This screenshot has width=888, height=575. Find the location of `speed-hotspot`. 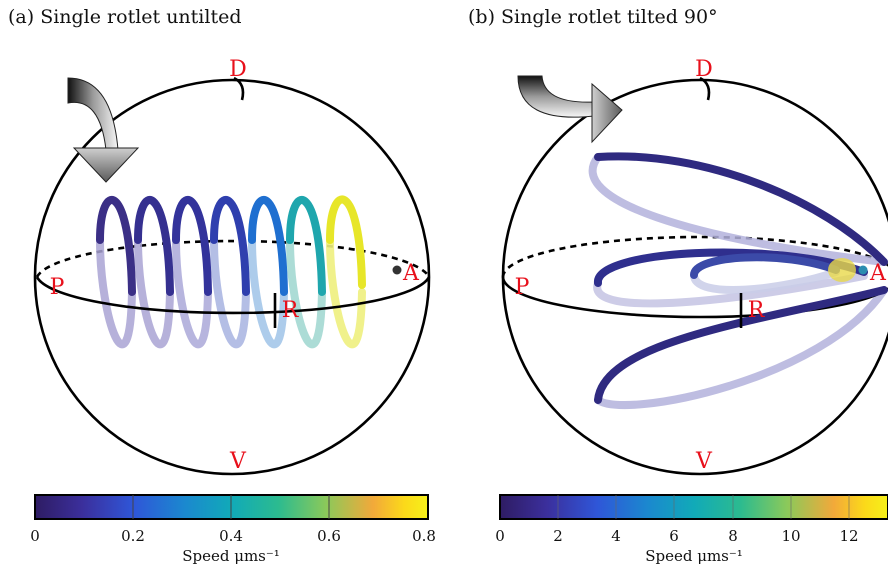

speed-hotspot is located at coordinates (842, 270).